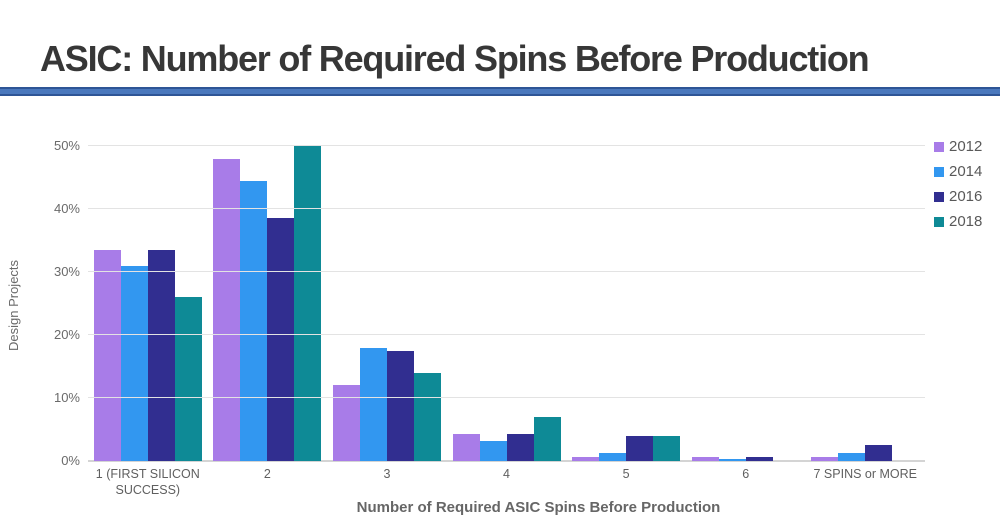 The height and width of the screenshot is (523, 1000). Describe the element at coordinates (188, 379) in the screenshot. I see `bar-2018-cat1` at that location.